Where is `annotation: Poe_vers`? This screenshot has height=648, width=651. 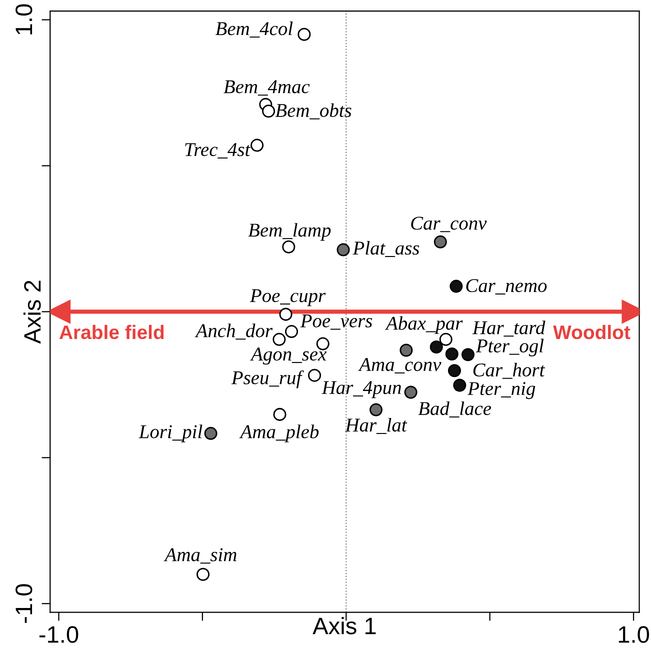
annotation: Poe_vers is located at coordinates (336, 322).